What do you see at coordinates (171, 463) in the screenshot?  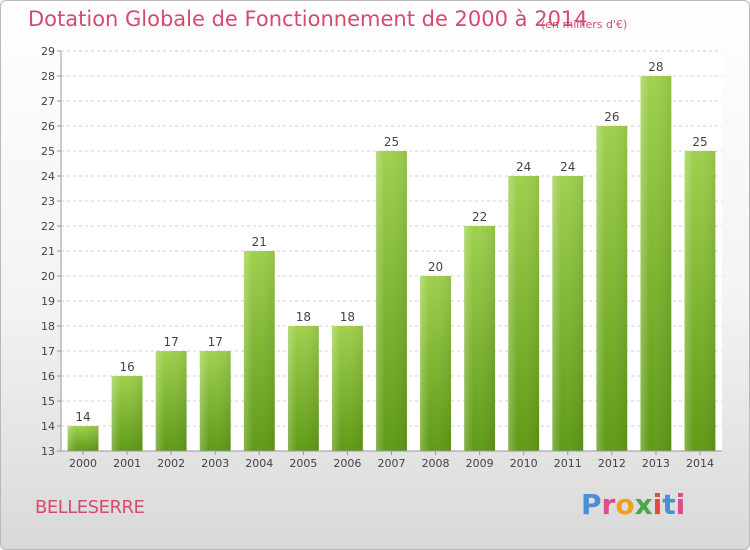 I see `x-tick-label: 2002` at bounding box center [171, 463].